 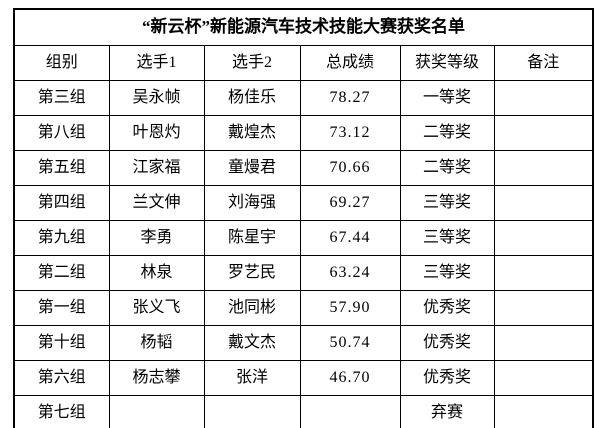 I want to click on player2-cell: 陈星宇, so click(x=252, y=238).